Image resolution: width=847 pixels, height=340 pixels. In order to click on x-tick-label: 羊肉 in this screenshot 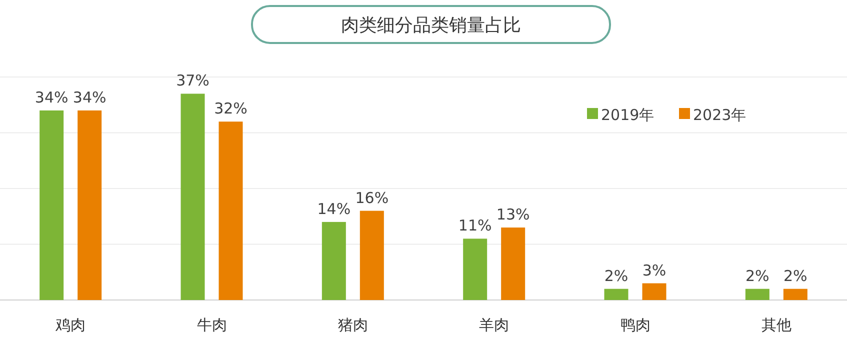, I will do `click(494, 325)`.